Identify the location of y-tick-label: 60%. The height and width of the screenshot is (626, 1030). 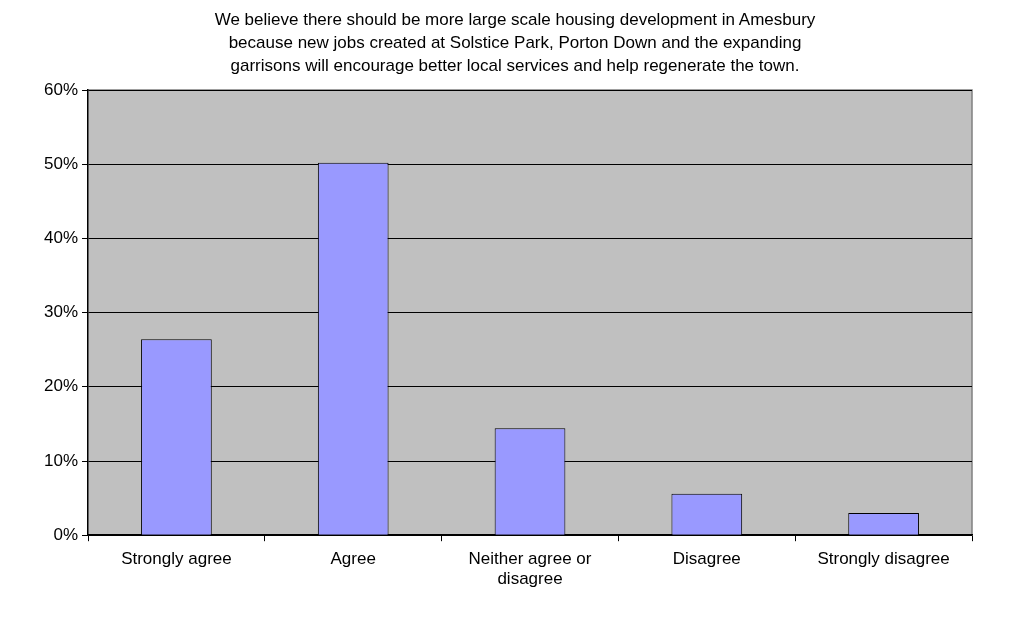
(61, 89).